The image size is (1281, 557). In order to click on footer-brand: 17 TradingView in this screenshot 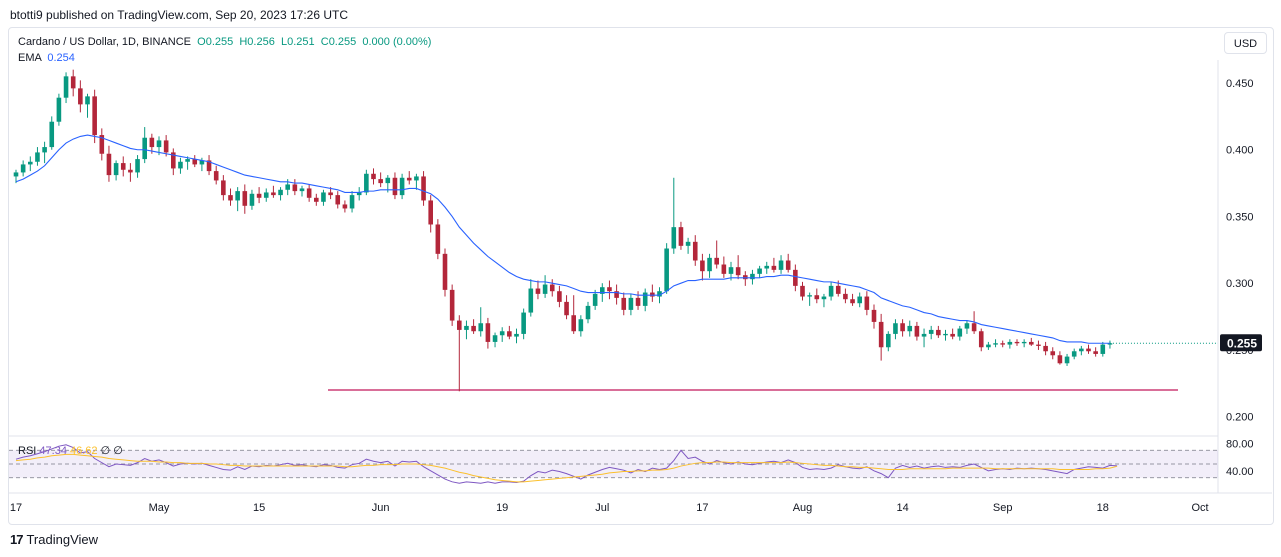, I will do `click(54, 539)`.